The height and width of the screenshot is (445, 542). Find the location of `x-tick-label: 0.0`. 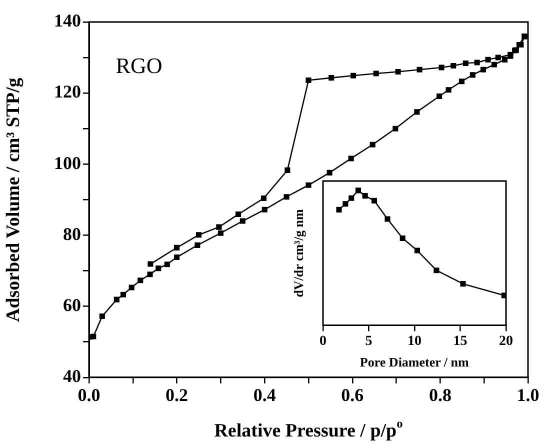

x-tick-label: 0.0 is located at coordinates (89, 394).